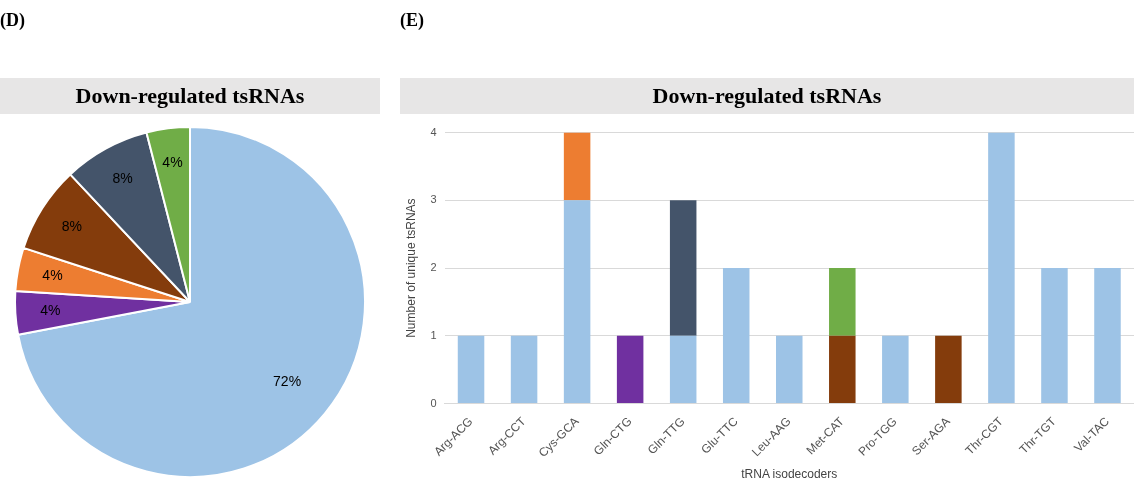 This screenshot has height=488, width=1134. What do you see at coordinates (12, 20) in the screenshot?
I see `text: (D)` at bounding box center [12, 20].